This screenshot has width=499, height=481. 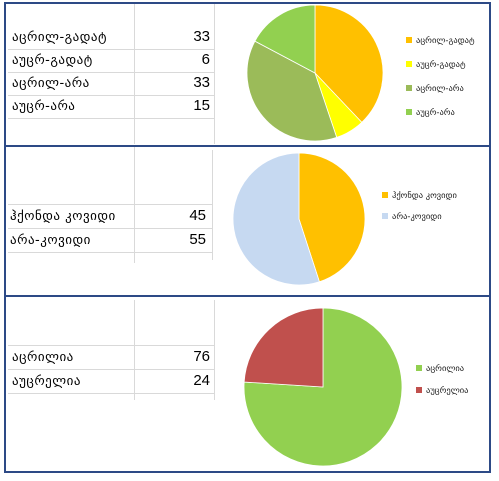 What do you see at coordinates (52, 60) in the screenshot?
I see `category-label: აუცრ-გადატ` at bounding box center [52, 60].